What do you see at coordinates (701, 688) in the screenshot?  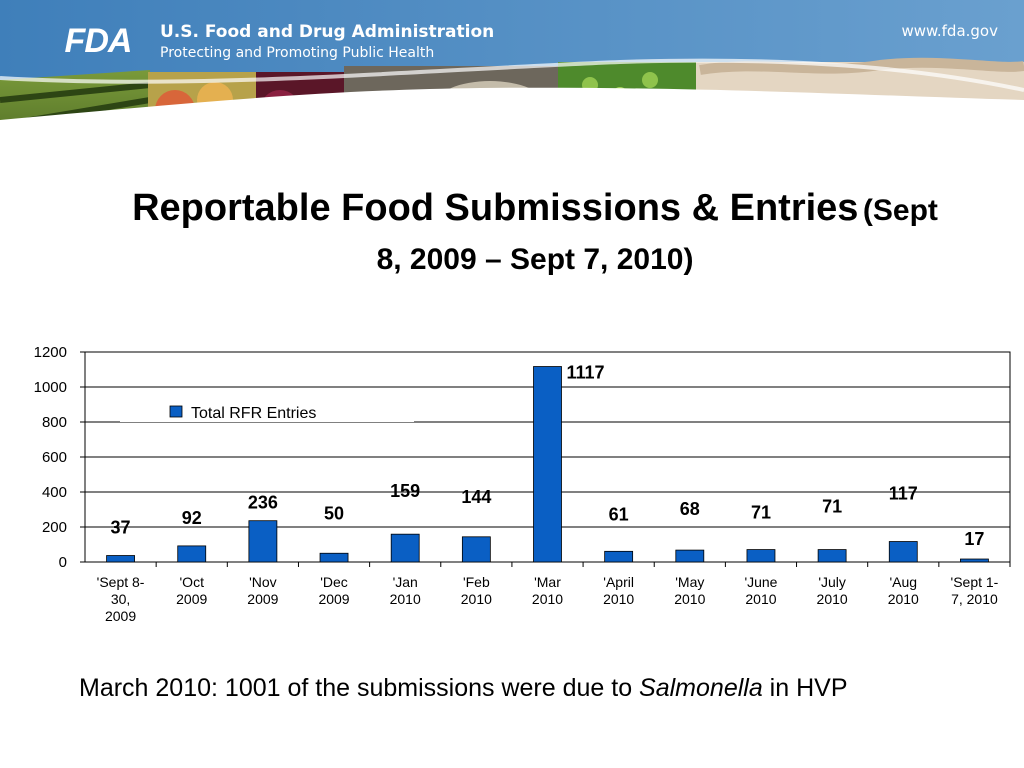 I see `footnote-italic: Salmonella` at bounding box center [701, 688].